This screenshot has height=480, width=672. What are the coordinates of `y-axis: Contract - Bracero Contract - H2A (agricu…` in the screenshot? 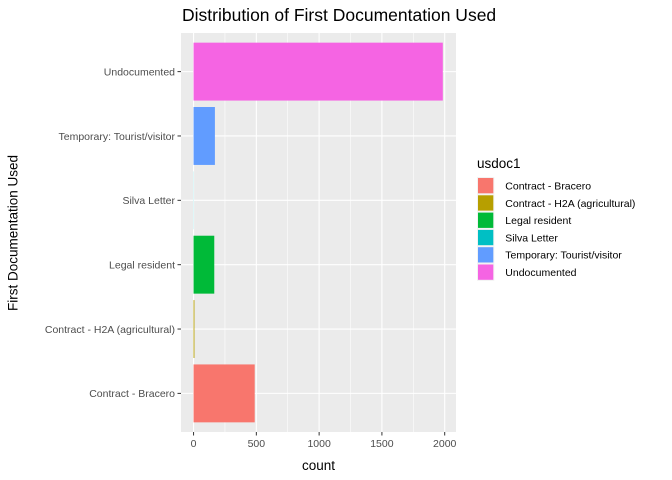 It's located at (113, 233).